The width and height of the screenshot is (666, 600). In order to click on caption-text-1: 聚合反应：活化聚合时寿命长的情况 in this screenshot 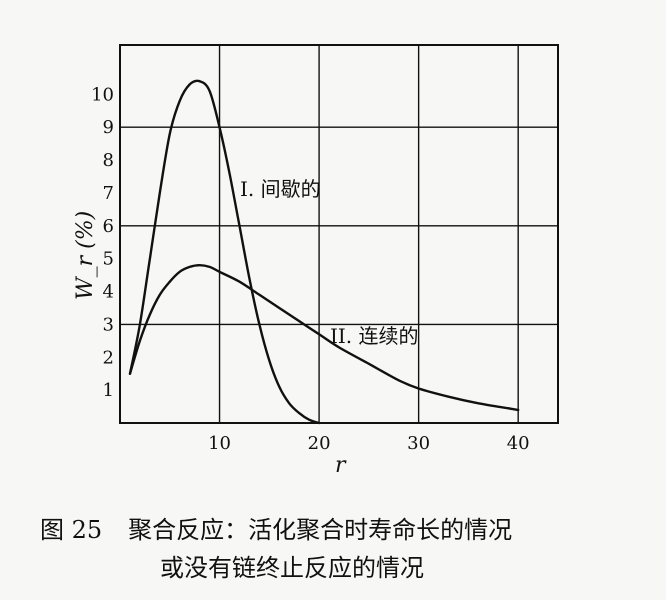, I will do `click(320, 530)`.